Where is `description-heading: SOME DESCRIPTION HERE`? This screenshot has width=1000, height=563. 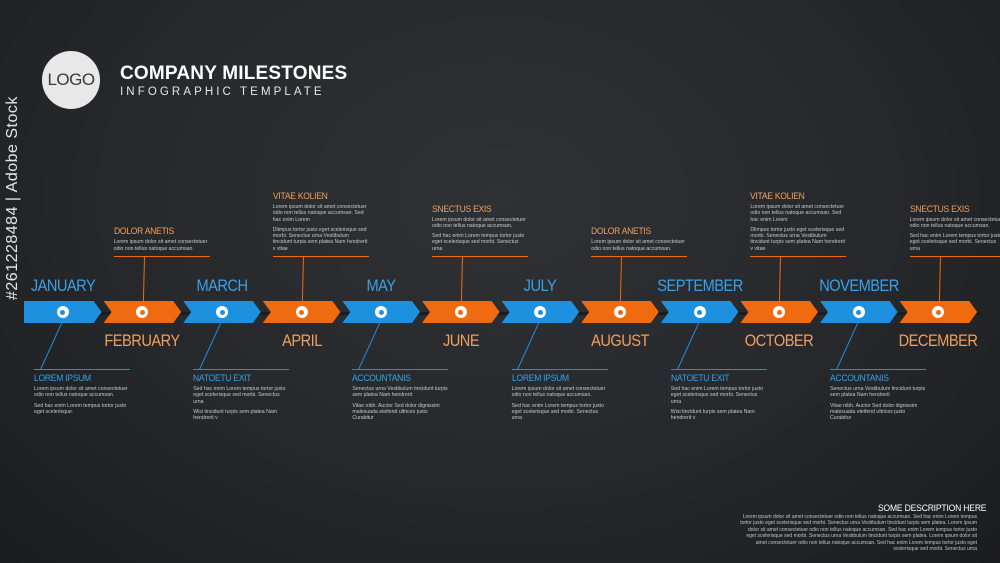
description-heading: SOME DESCRIPTION HERE is located at coordinates (932, 508).